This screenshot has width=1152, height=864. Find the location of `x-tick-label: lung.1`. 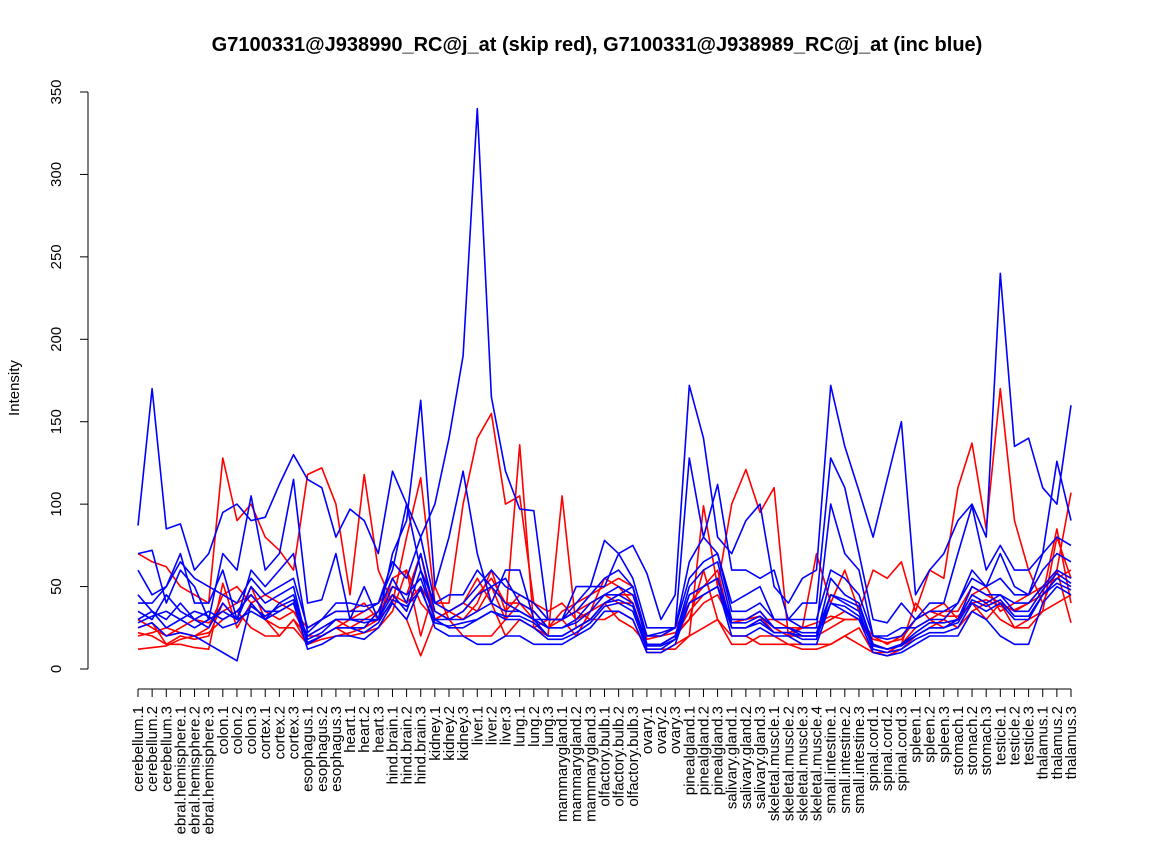

x-tick-label: lung.1 is located at coordinates (520, 726).